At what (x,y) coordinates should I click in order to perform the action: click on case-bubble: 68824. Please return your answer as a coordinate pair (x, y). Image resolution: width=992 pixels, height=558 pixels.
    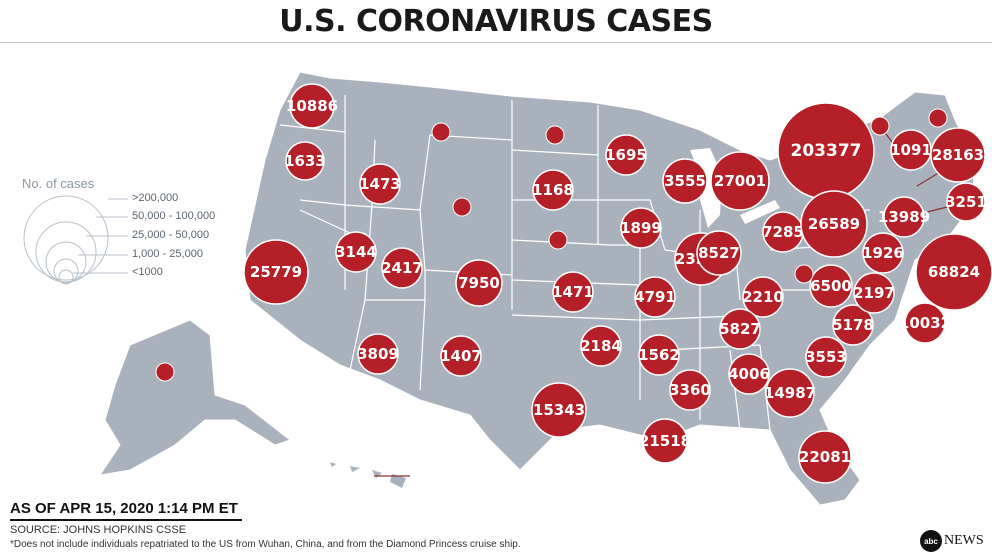
    Looking at the image, I should click on (953, 272).